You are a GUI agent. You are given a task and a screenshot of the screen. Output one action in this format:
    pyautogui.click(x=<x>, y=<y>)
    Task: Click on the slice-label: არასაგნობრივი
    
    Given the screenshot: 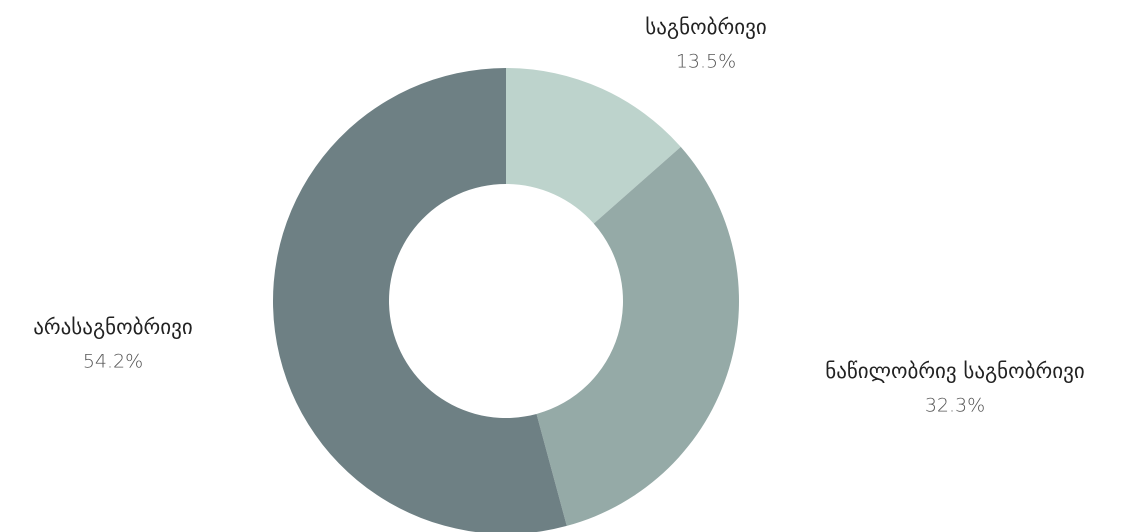 What is the action you would take?
    pyautogui.click(x=112, y=327)
    